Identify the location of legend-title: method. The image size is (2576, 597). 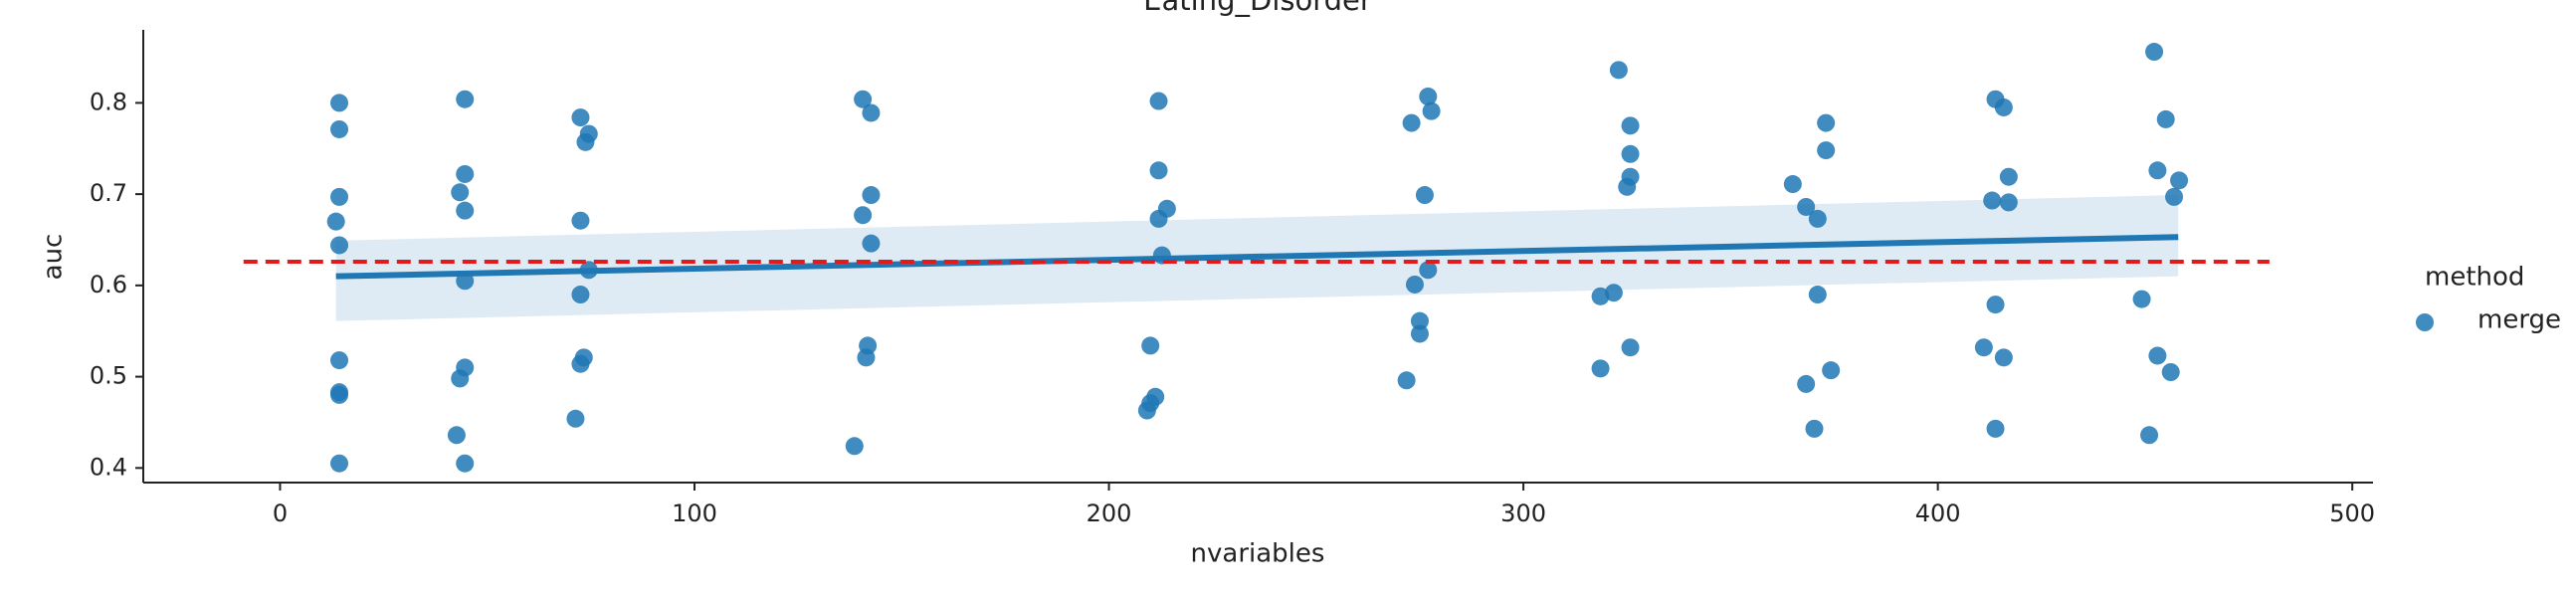
(2474, 278).